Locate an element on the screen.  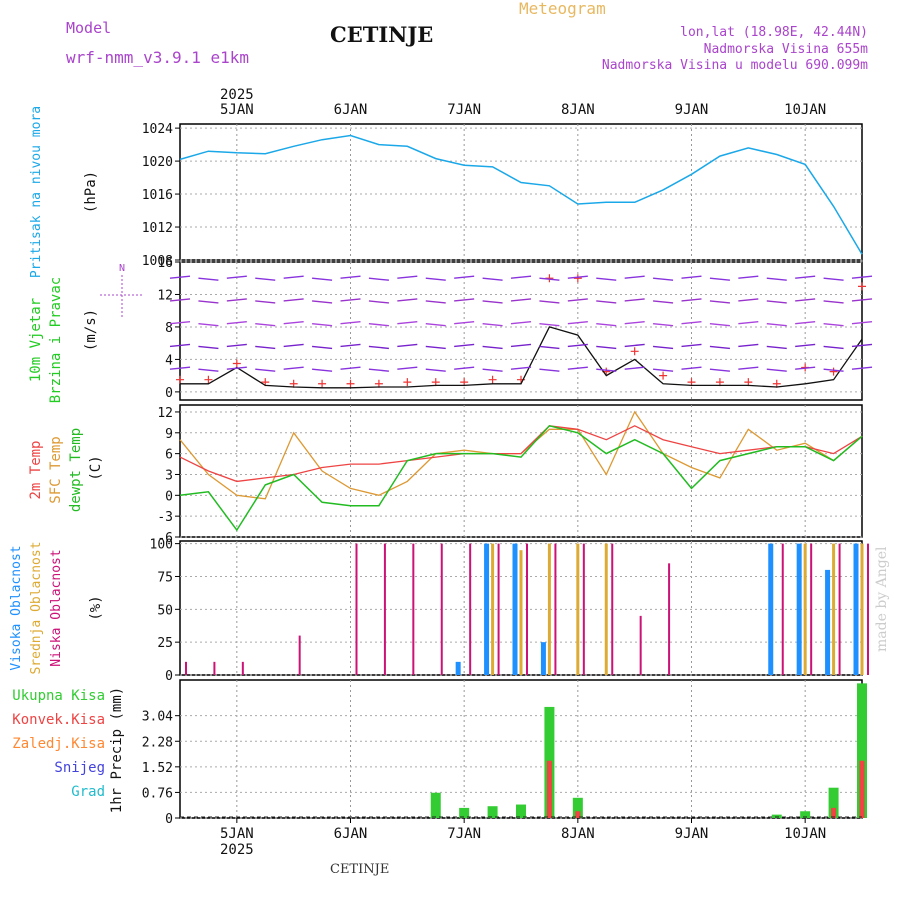
temp2m-line is located at coordinates (521, 454).